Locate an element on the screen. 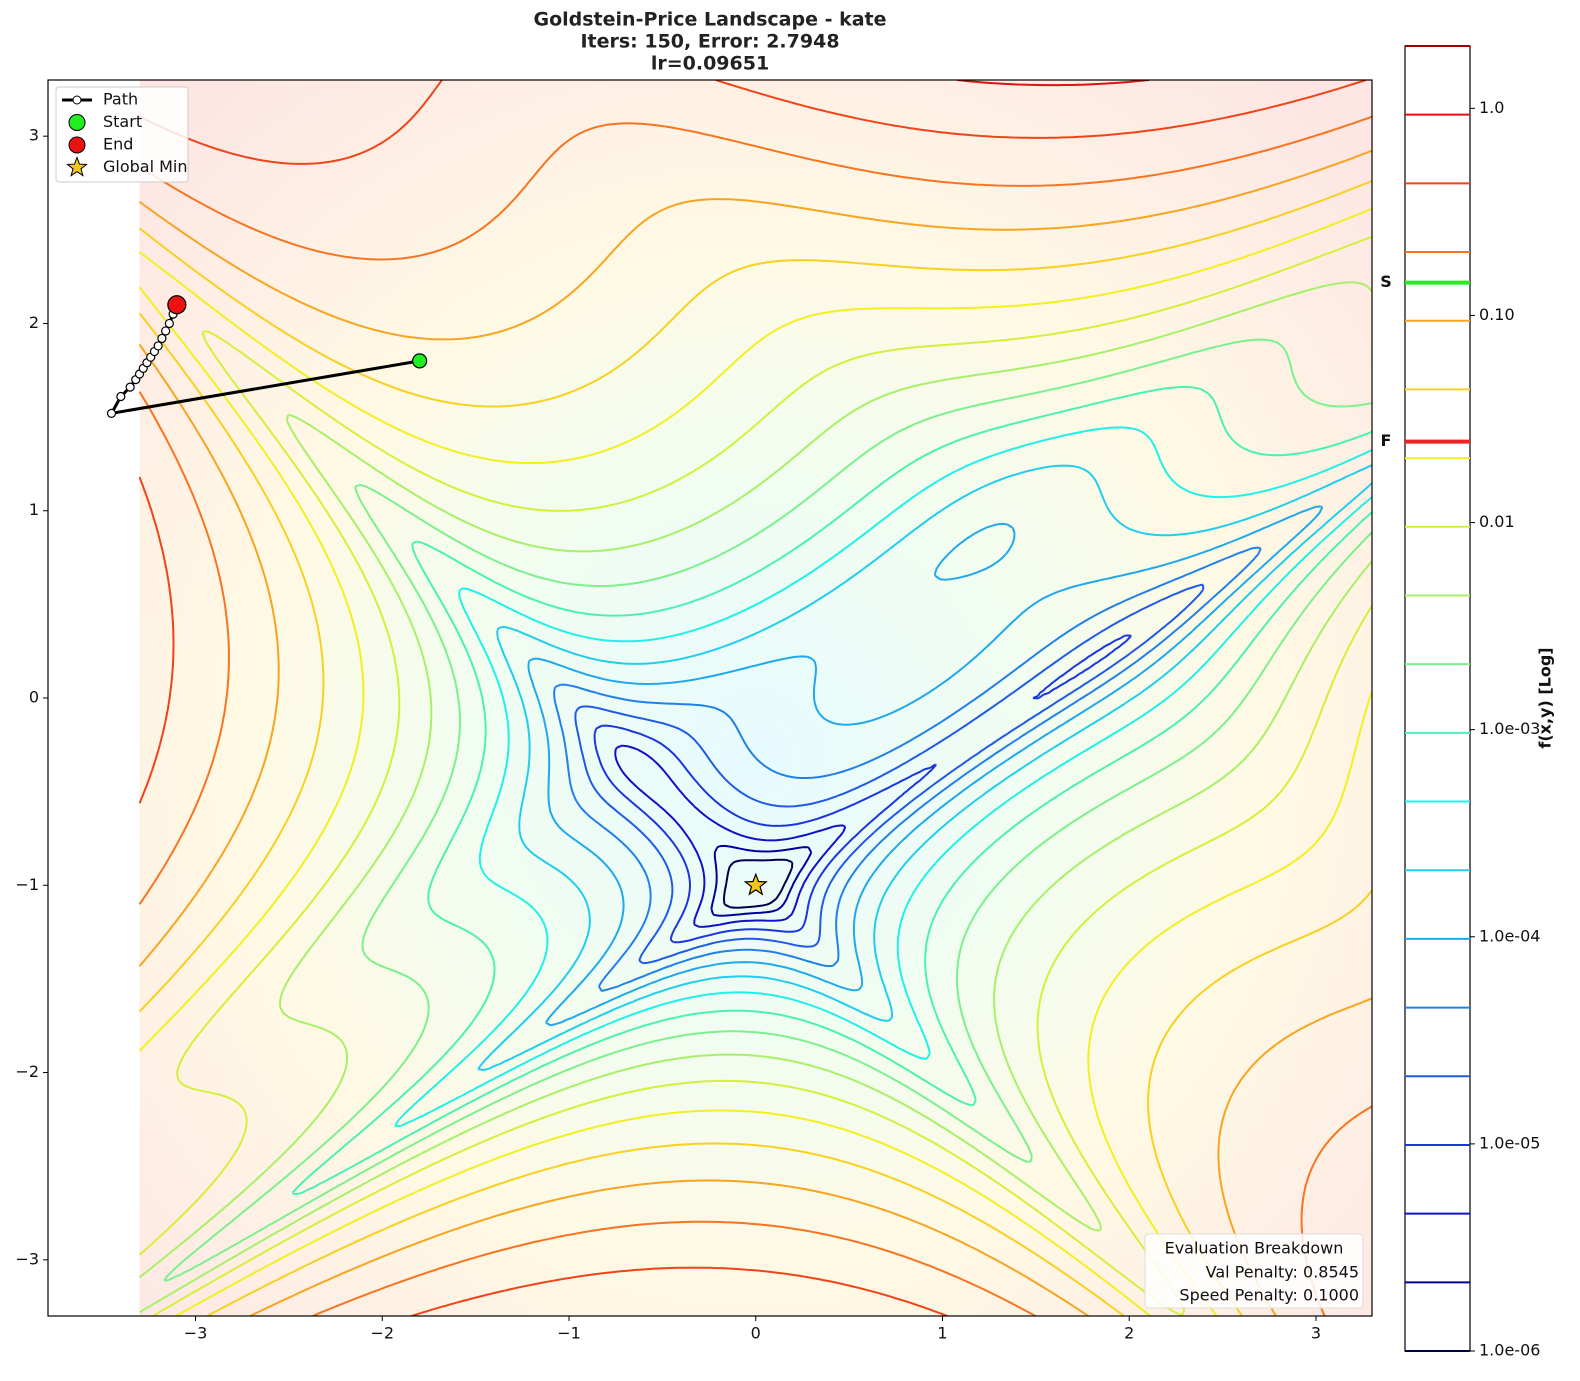 This screenshot has height=1381, width=1580. x-tick-label: 1 is located at coordinates (942, 1333).